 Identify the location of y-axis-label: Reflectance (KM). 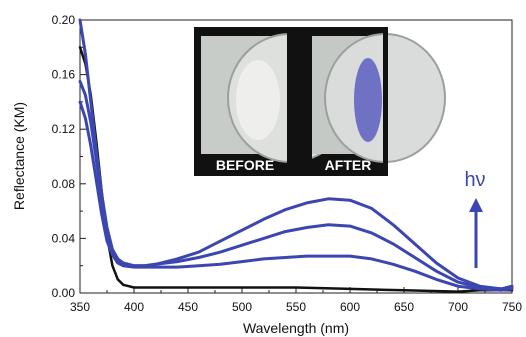
(19, 156).